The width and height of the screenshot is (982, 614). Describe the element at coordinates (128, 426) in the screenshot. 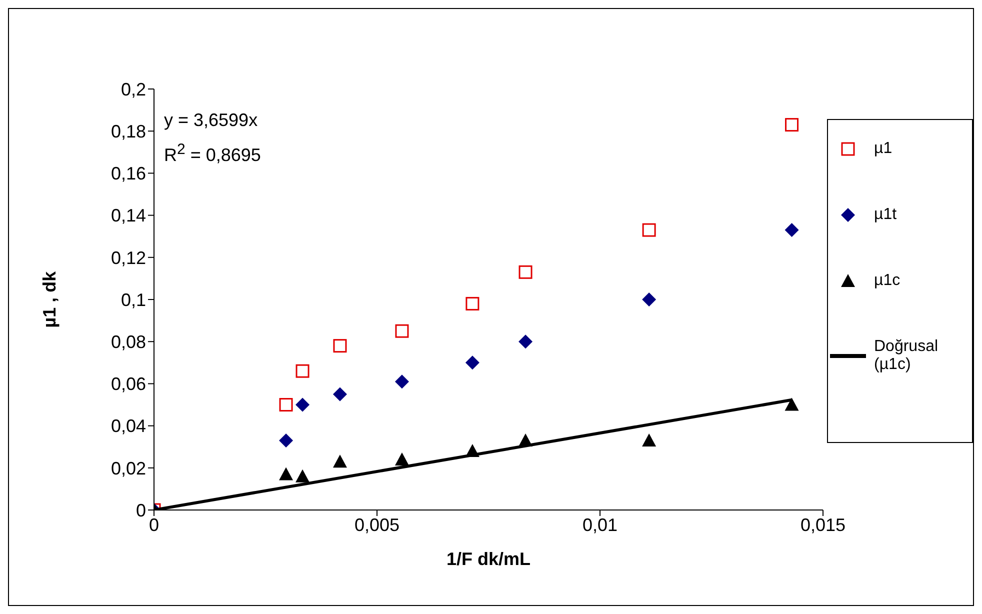

I see `y-tick-label: 0,04` at that location.